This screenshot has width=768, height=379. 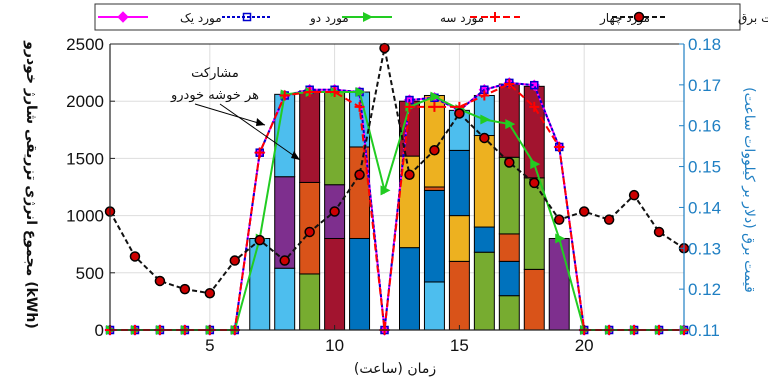 What do you see at coordinates (704, 126) in the screenshot?
I see `y-right-tick-label-5: 0.16` at bounding box center [704, 126].